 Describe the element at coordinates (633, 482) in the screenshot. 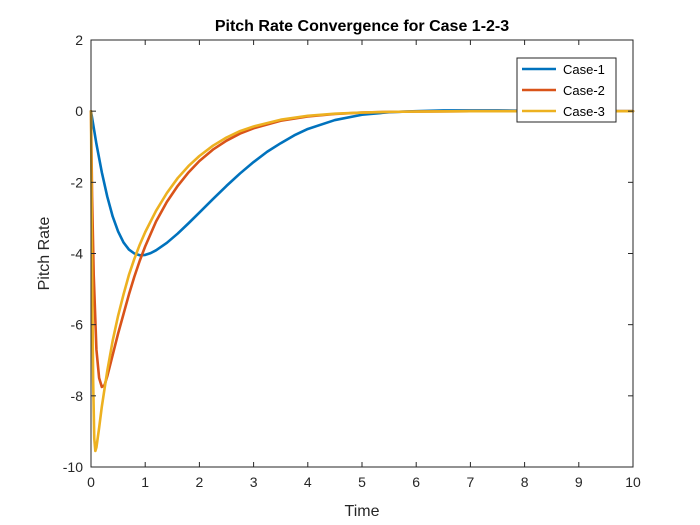

I see `x-tick-label: 10` at that location.